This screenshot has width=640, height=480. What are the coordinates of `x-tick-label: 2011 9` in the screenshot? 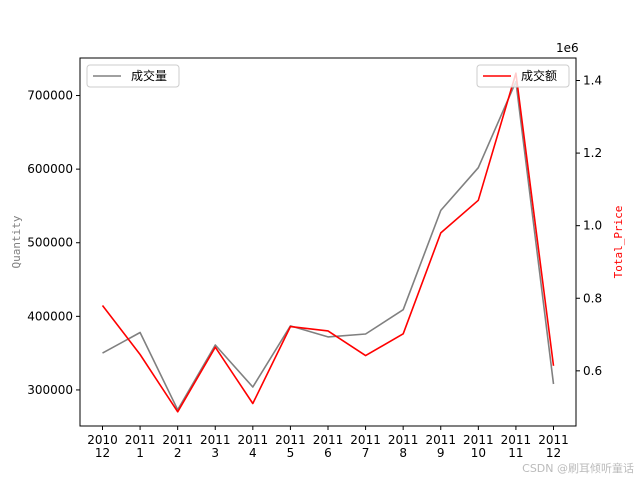 It's located at (440, 446).